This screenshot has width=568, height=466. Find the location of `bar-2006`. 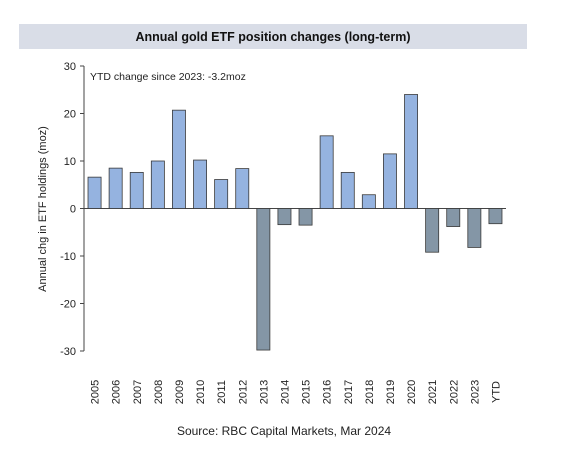

bar-2006 is located at coordinates (115, 188).